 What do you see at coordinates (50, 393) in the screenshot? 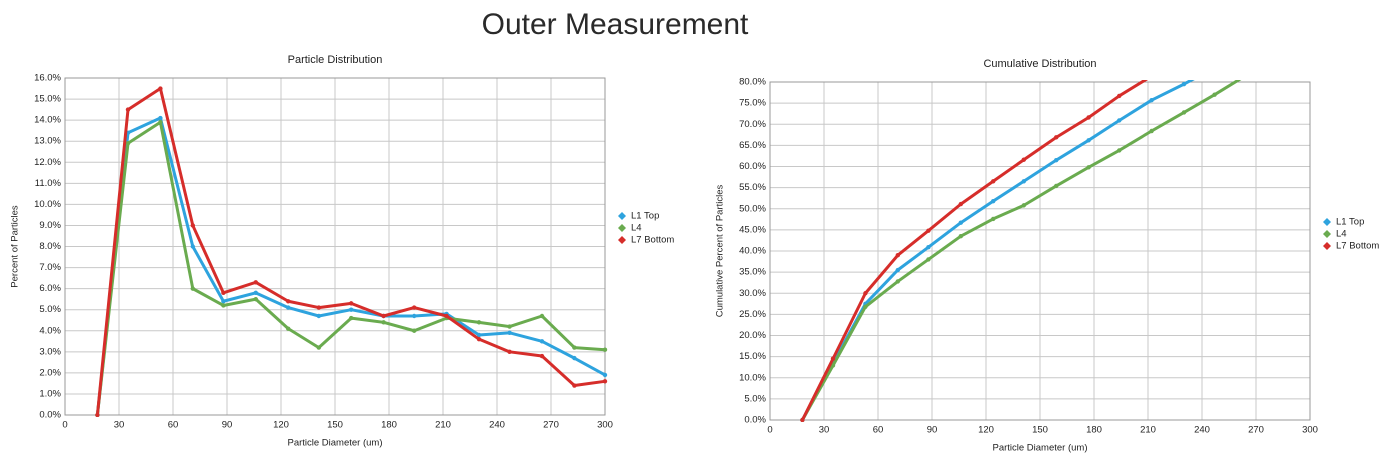
I see `y-tick-label: 1.0%` at bounding box center [50, 393].